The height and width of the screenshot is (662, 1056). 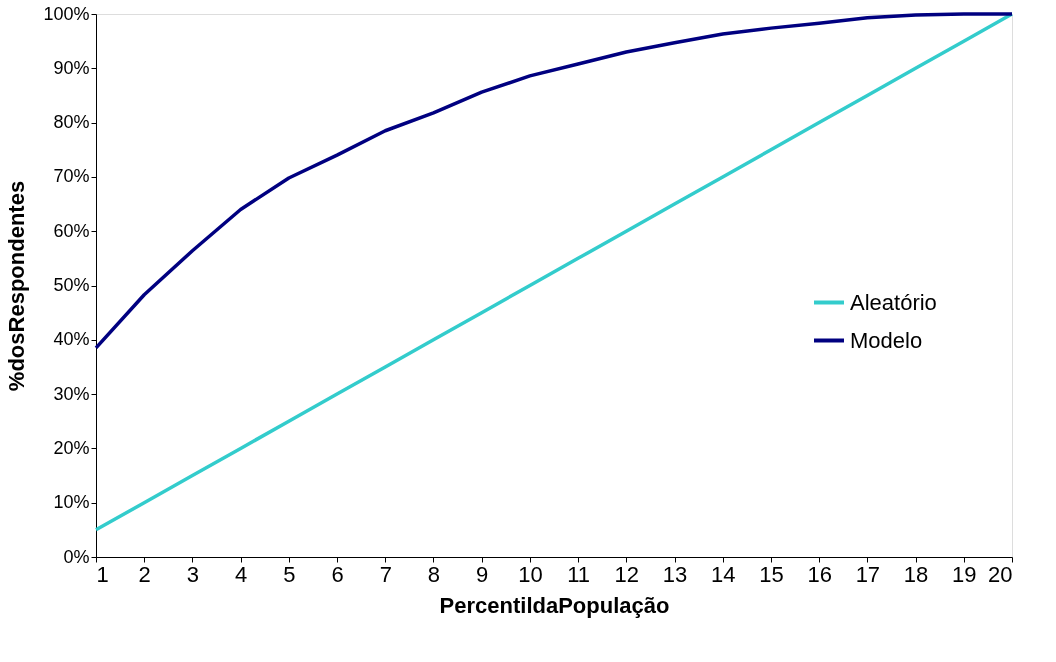 What do you see at coordinates (71, 447) in the screenshot?
I see `y-tick-label: 20%` at bounding box center [71, 447].